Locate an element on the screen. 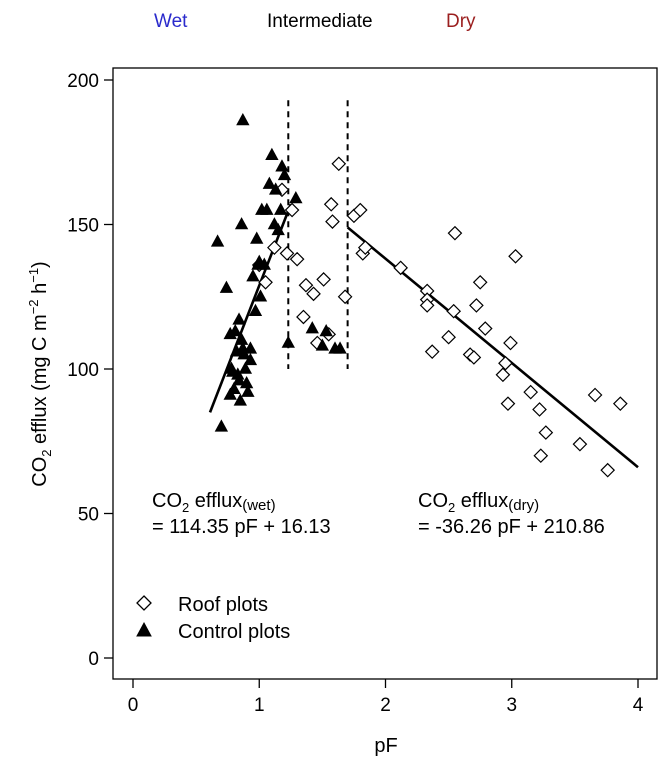 This screenshot has height=765, width=664. y-axis-title-h: h is located at coordinates (40, 291).